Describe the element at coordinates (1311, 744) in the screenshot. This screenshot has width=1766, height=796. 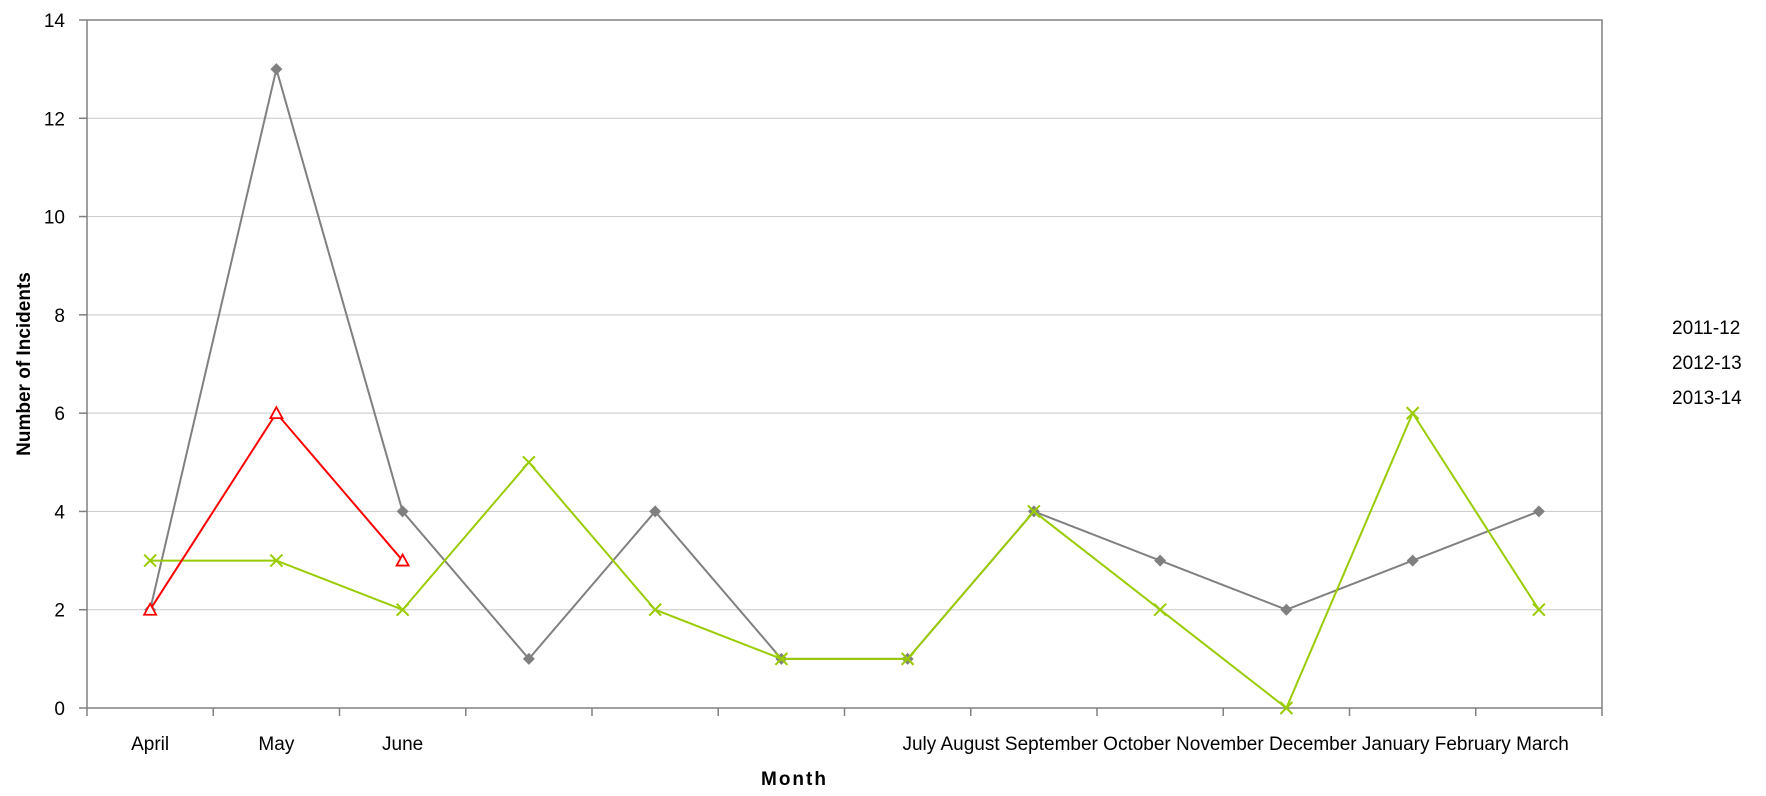
I see `x-tick-label: December` at that location.